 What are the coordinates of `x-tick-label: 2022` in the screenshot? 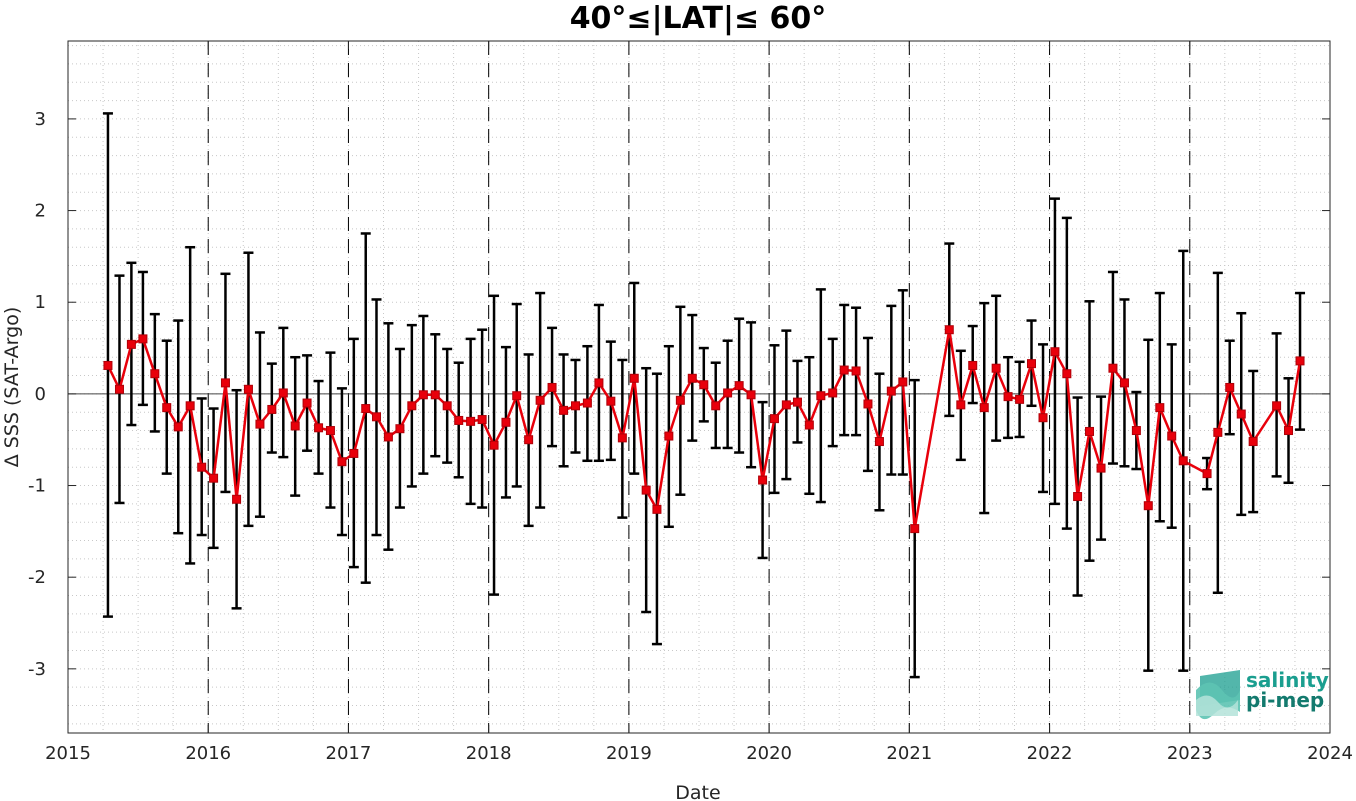 It's located at (1050, 753).